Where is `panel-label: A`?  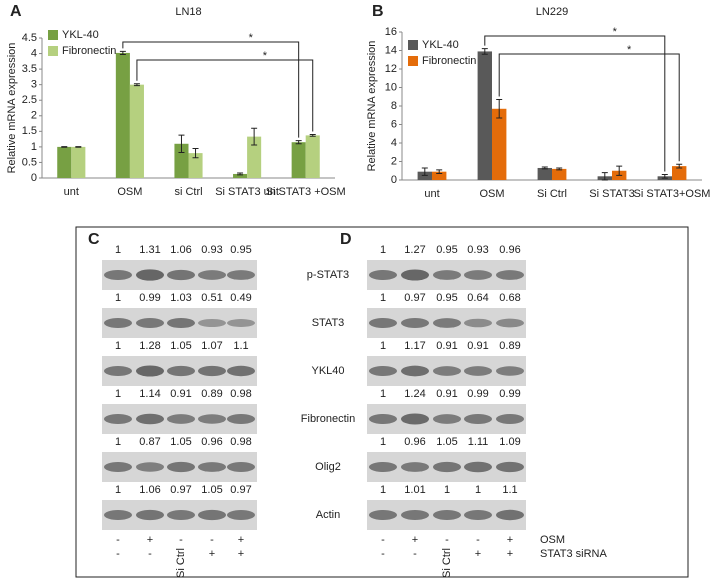 panel-label: A is located at coordinates (16, 11).